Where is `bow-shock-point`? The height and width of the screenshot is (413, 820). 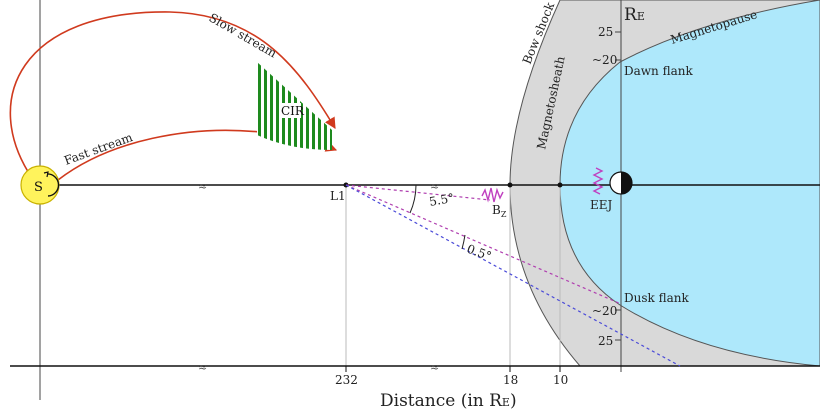
bow-shock-point is located at coordinates (510, 185).